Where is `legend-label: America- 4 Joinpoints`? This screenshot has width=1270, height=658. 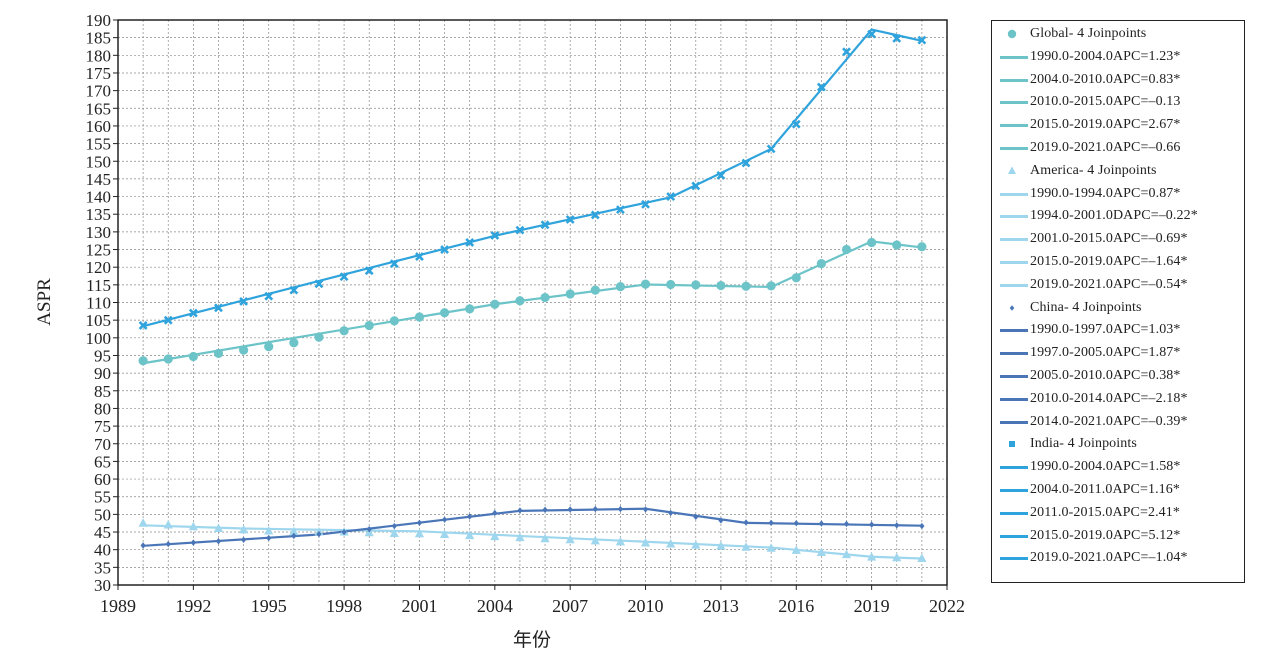
legend-label: America- 4 Joinpoints is located at coordinates (1093, 170).